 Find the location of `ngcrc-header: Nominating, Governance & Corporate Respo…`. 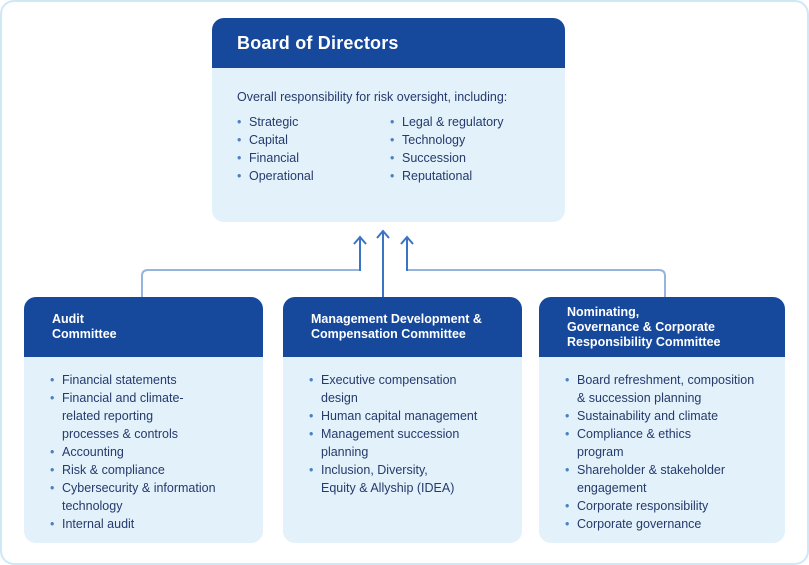

ngcrc-header: Nominating, Governance & Corporate Respo… is located at coordinates (662, 327).